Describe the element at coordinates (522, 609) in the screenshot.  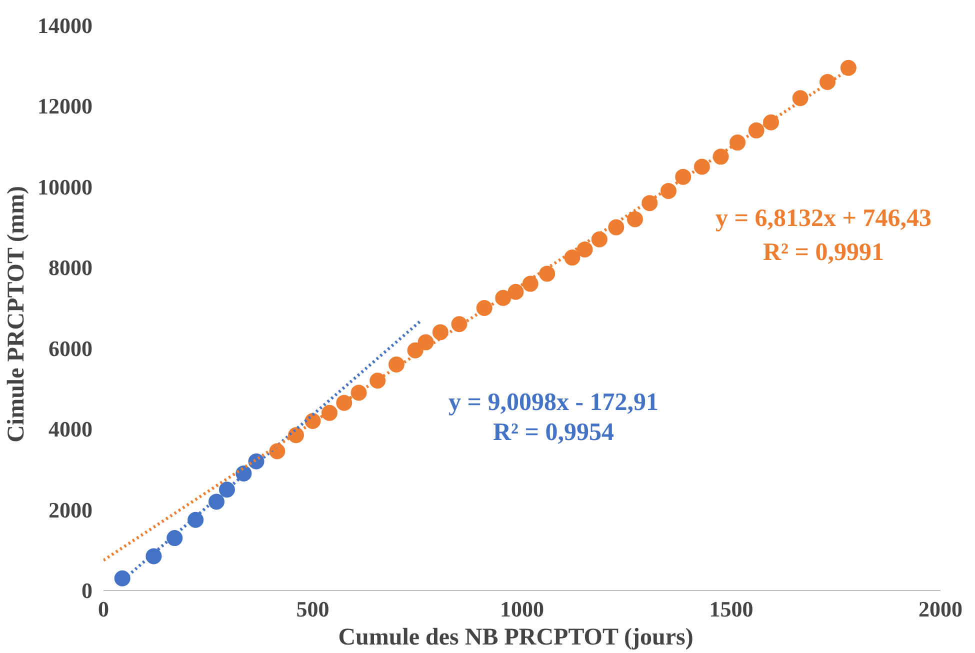
I see `x-tick-label: 1000` at that location.